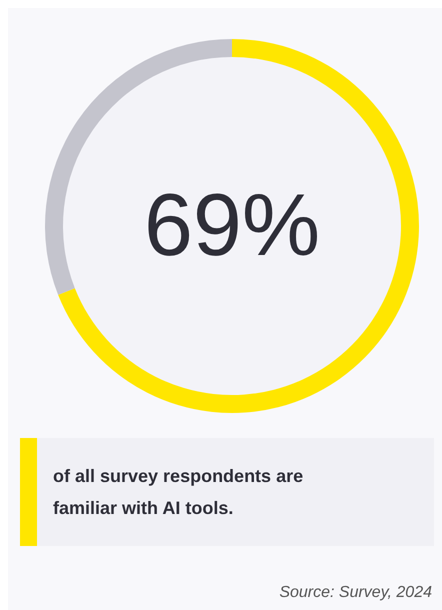 Image resolution: width=442 pixels, height=610 pixels. What do you see at coordinates (232, 224) in the screenshot?
I see `data-label: 69%` at bounding box center [232, 224].